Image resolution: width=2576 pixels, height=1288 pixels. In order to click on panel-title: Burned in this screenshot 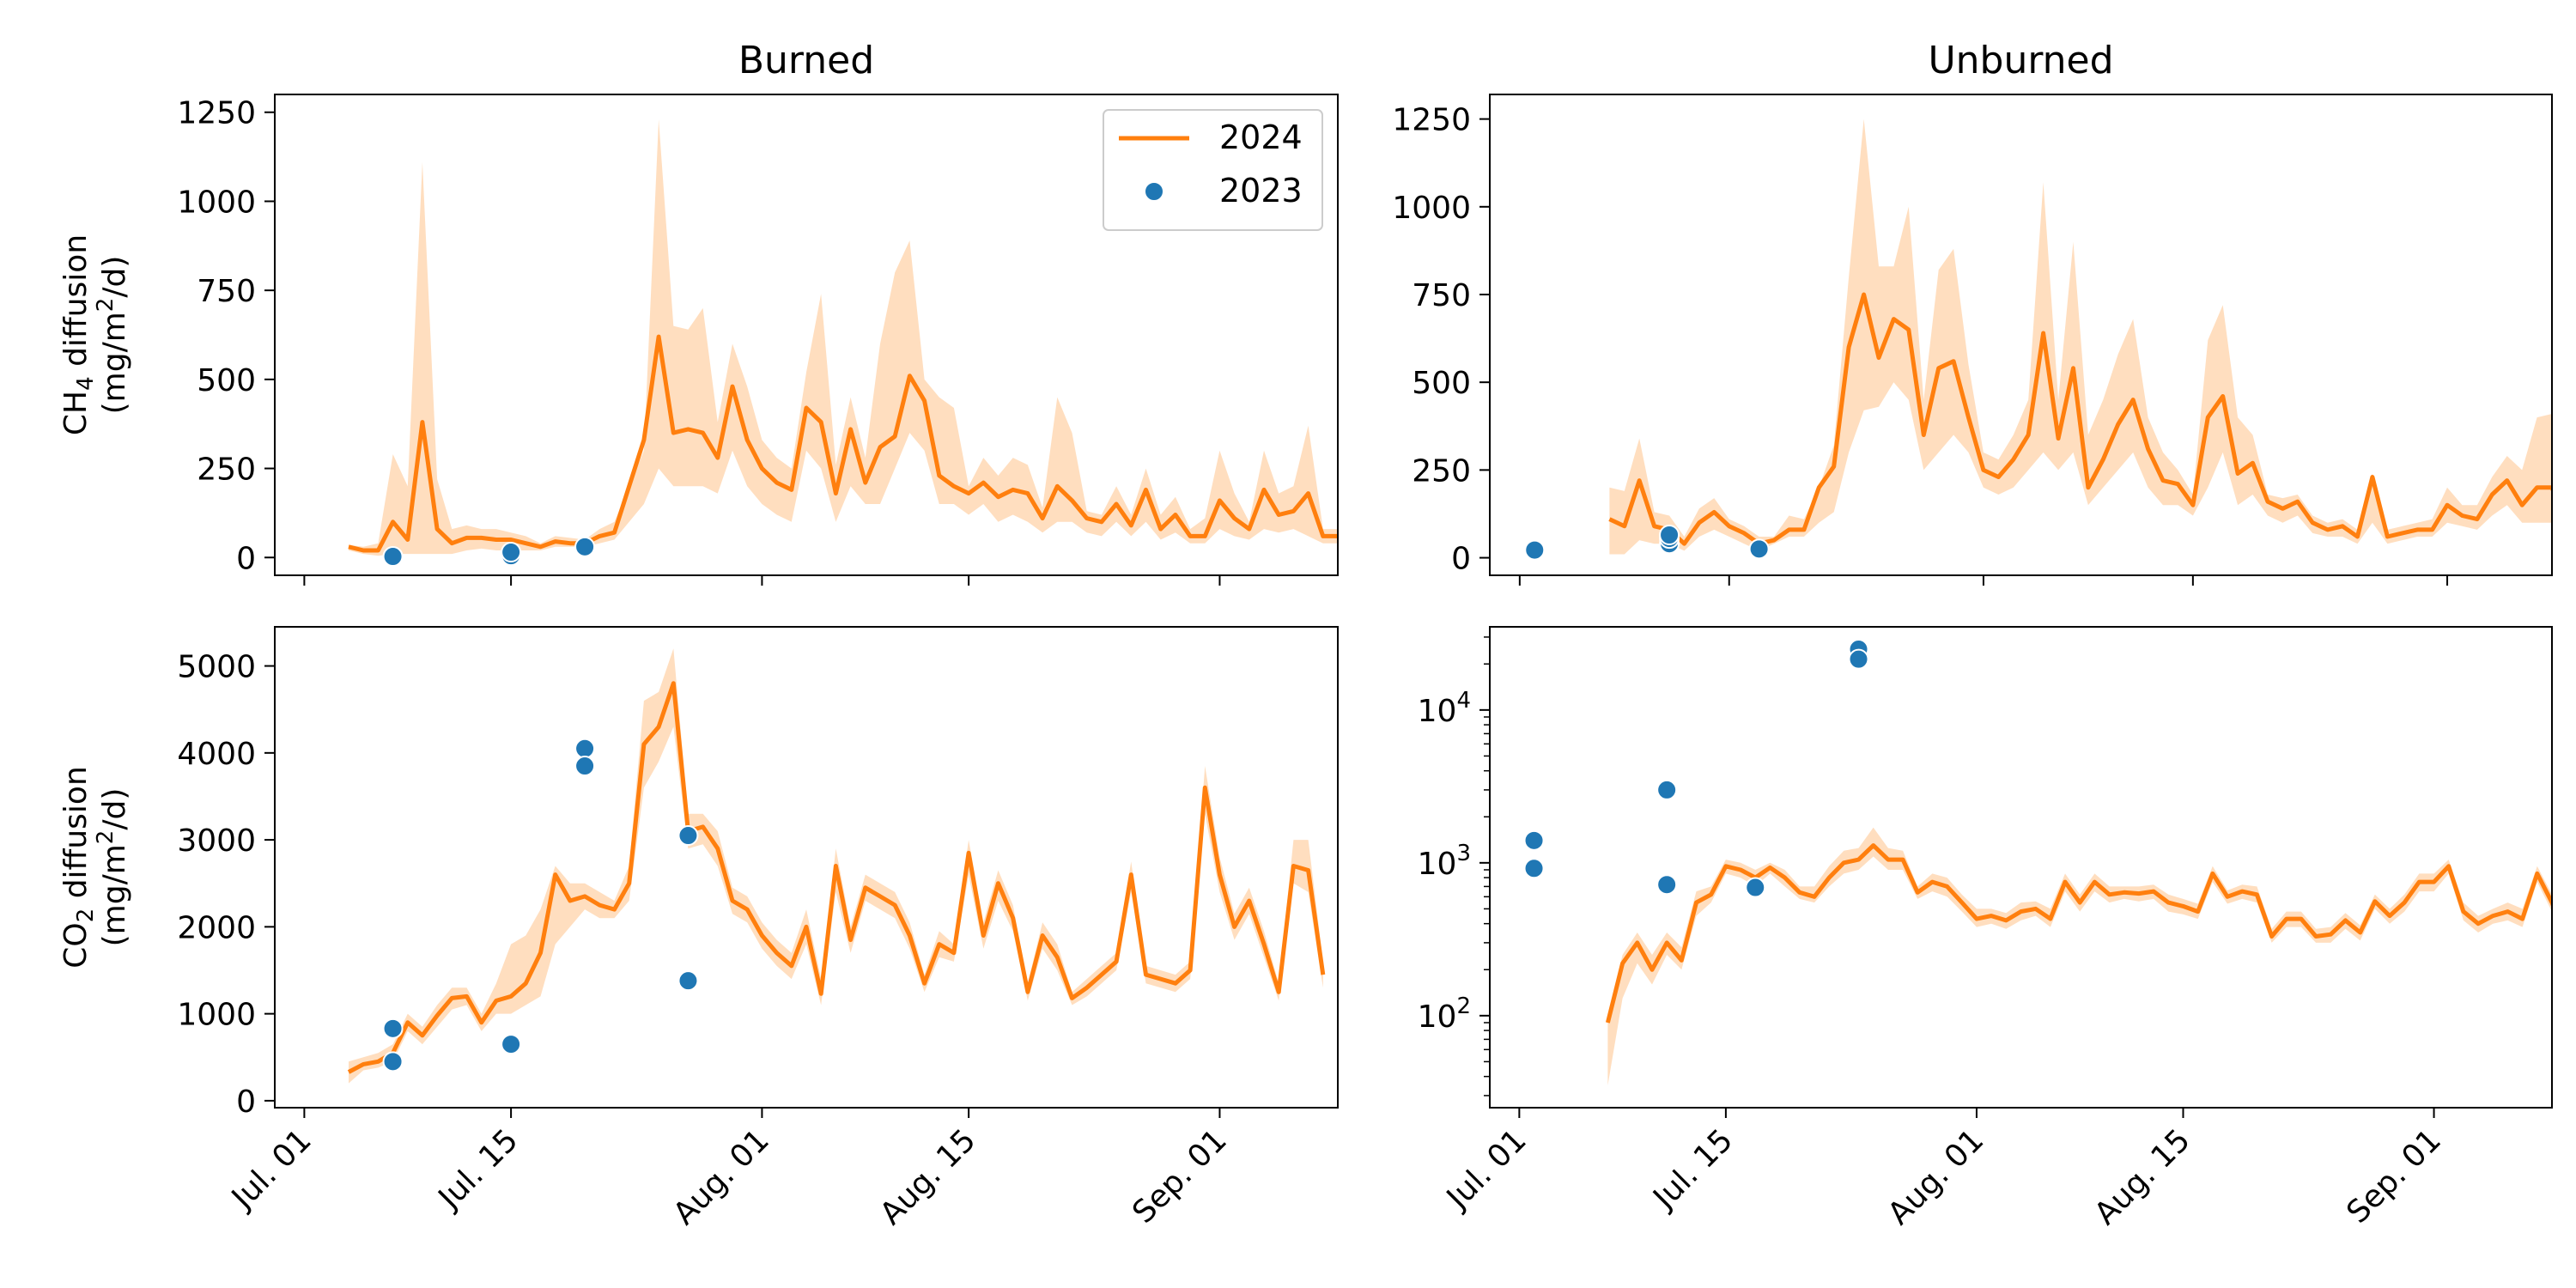, I will do `click(806, 61)`.